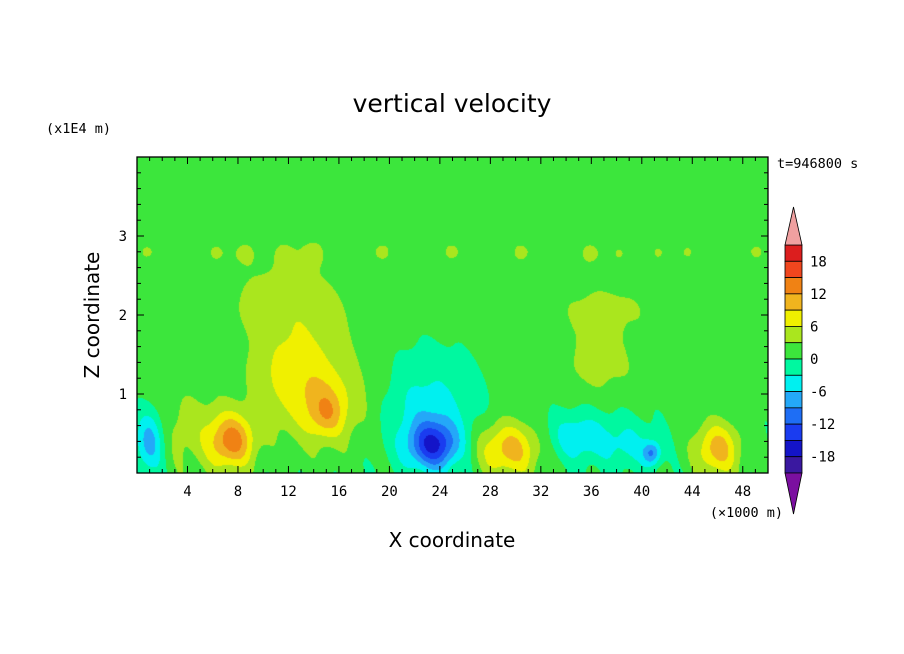 The width and height of the screenshot is (904, 654). What do you see at coordinates (814, 327) in the screenshot?
I see `colorbar-tick-label: 6` at bounding box center [814, 327].